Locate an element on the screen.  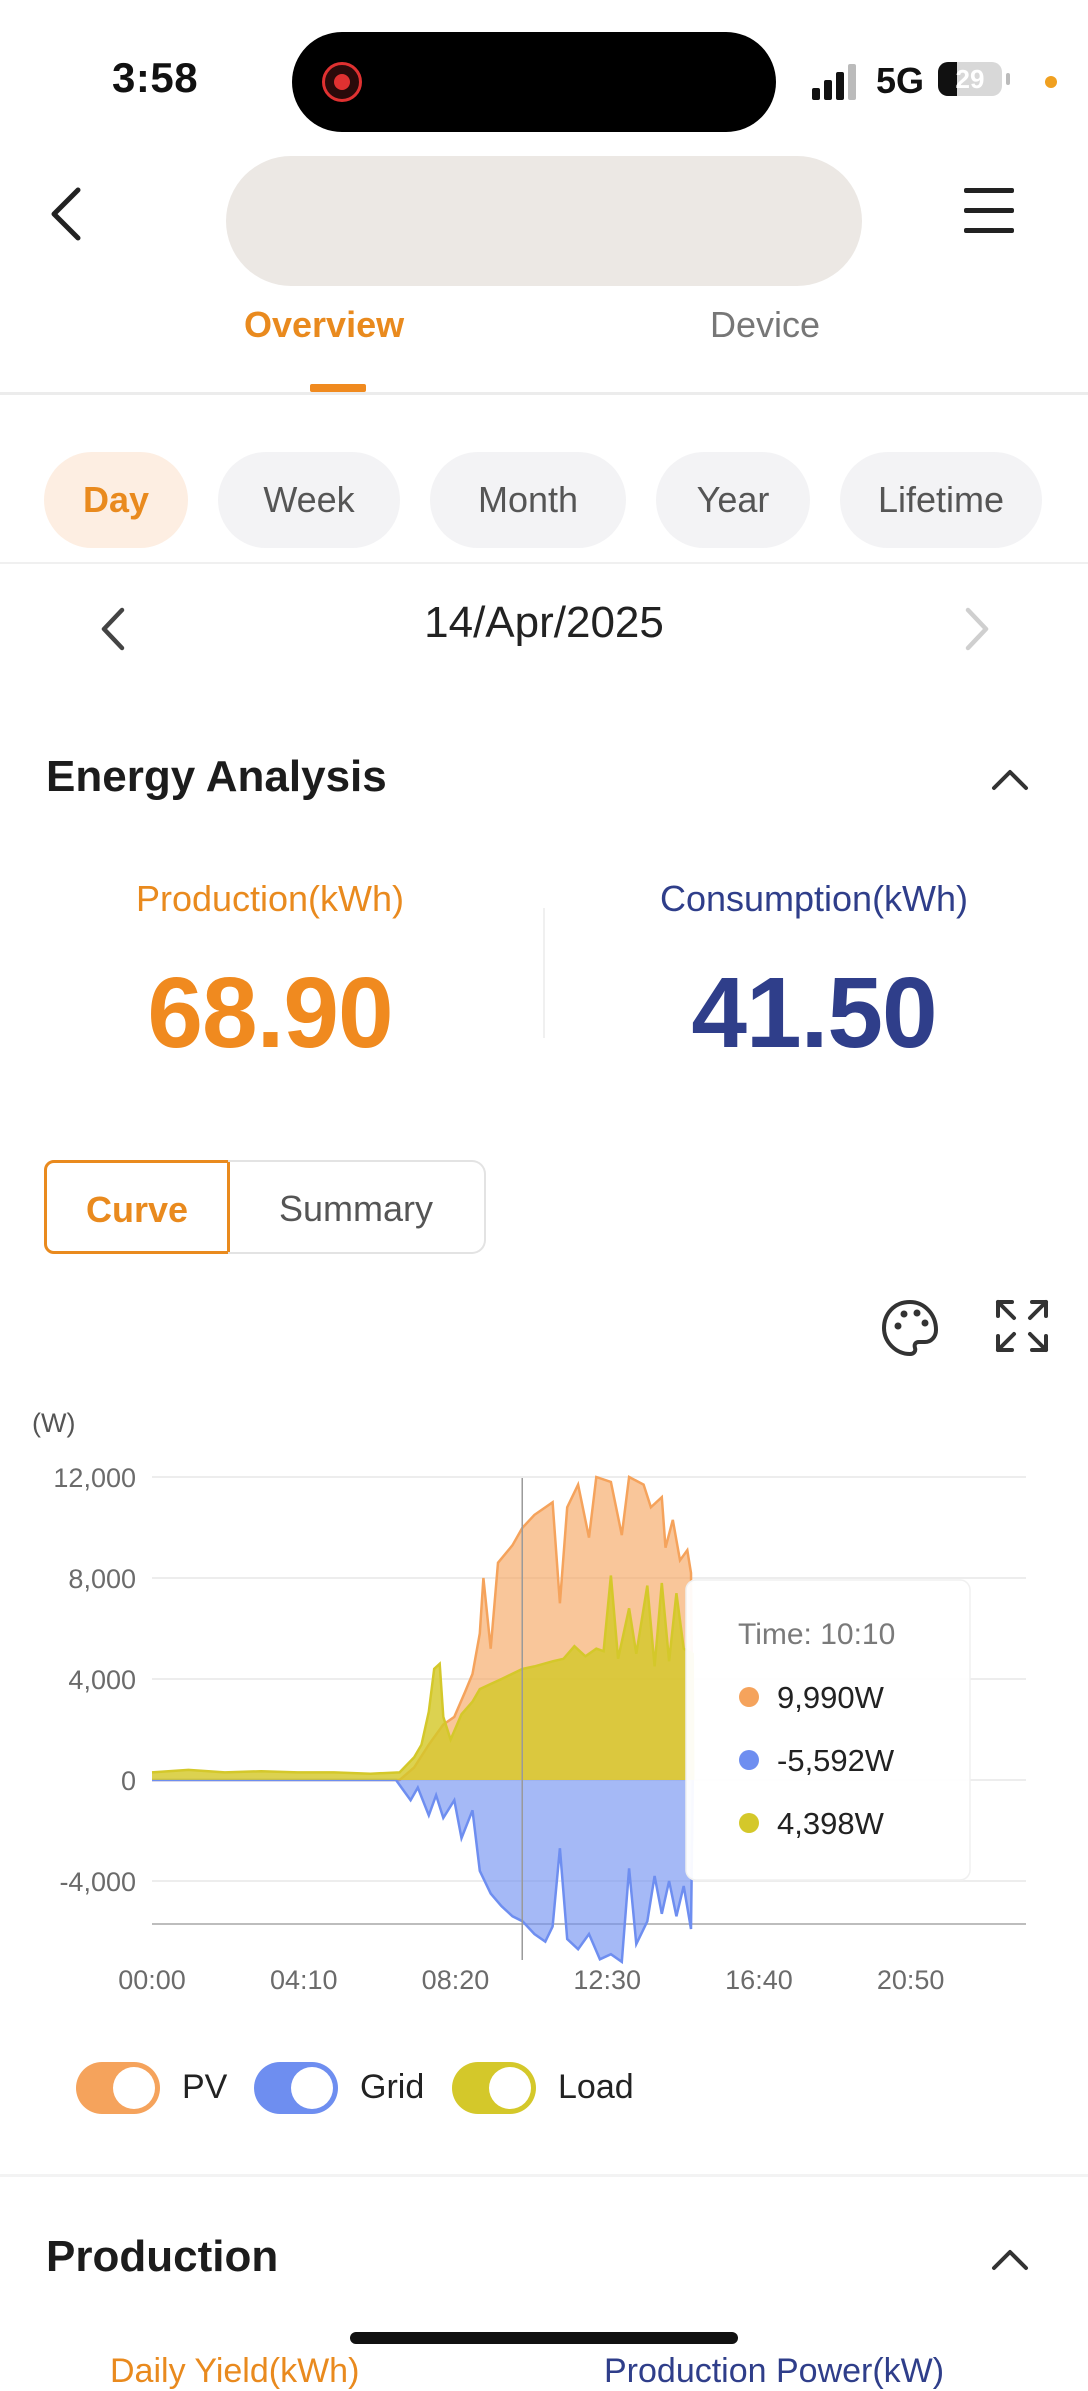
y-tick-label: 8,000 is located at coordinates (102, 1579).